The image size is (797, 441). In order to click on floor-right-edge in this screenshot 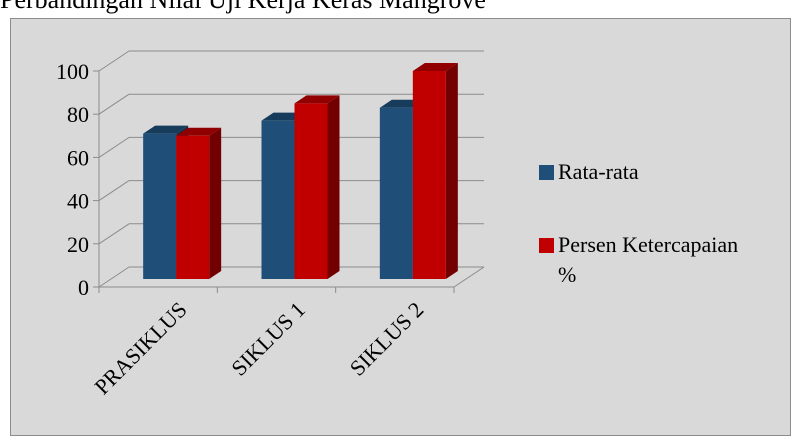, I will do `click(469, 277)`.